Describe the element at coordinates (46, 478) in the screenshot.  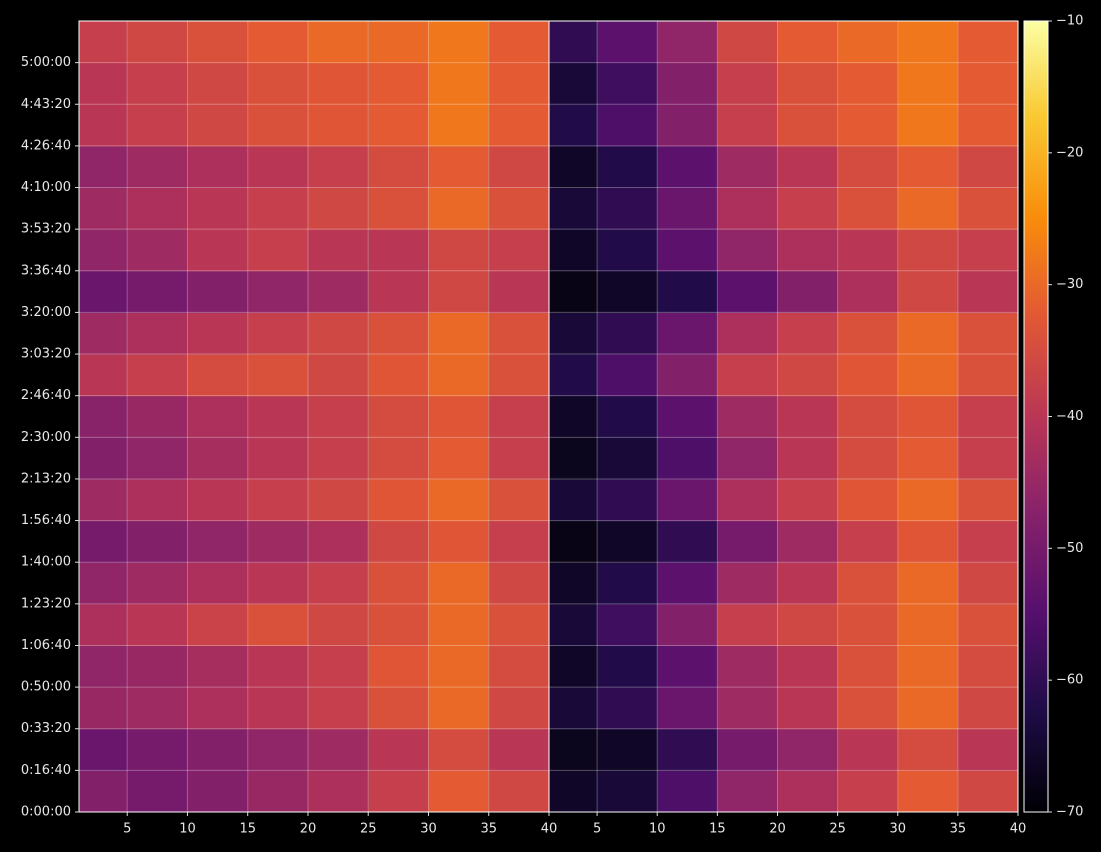
I see `y-tick-label: 2:13:20` at that location.